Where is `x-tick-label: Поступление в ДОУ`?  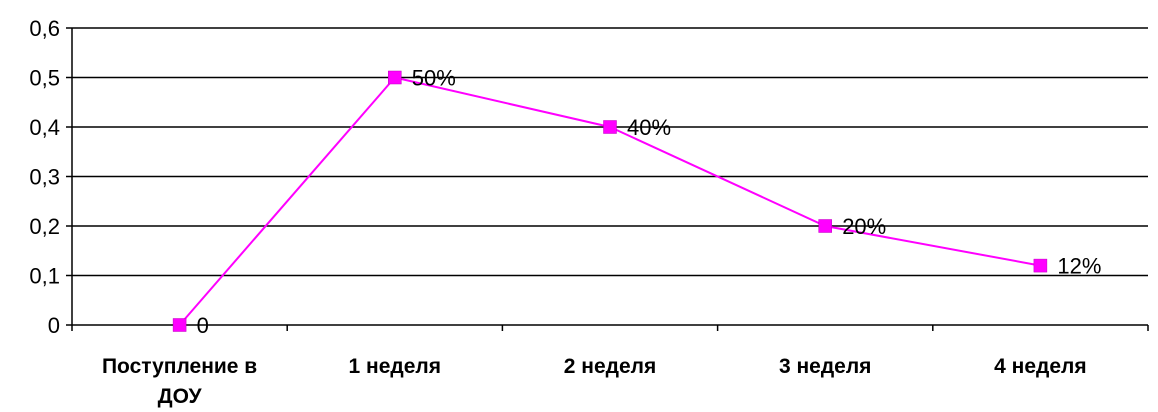
x-tick-label: Поступление в ДОУ is located at coordinates (179, 381).